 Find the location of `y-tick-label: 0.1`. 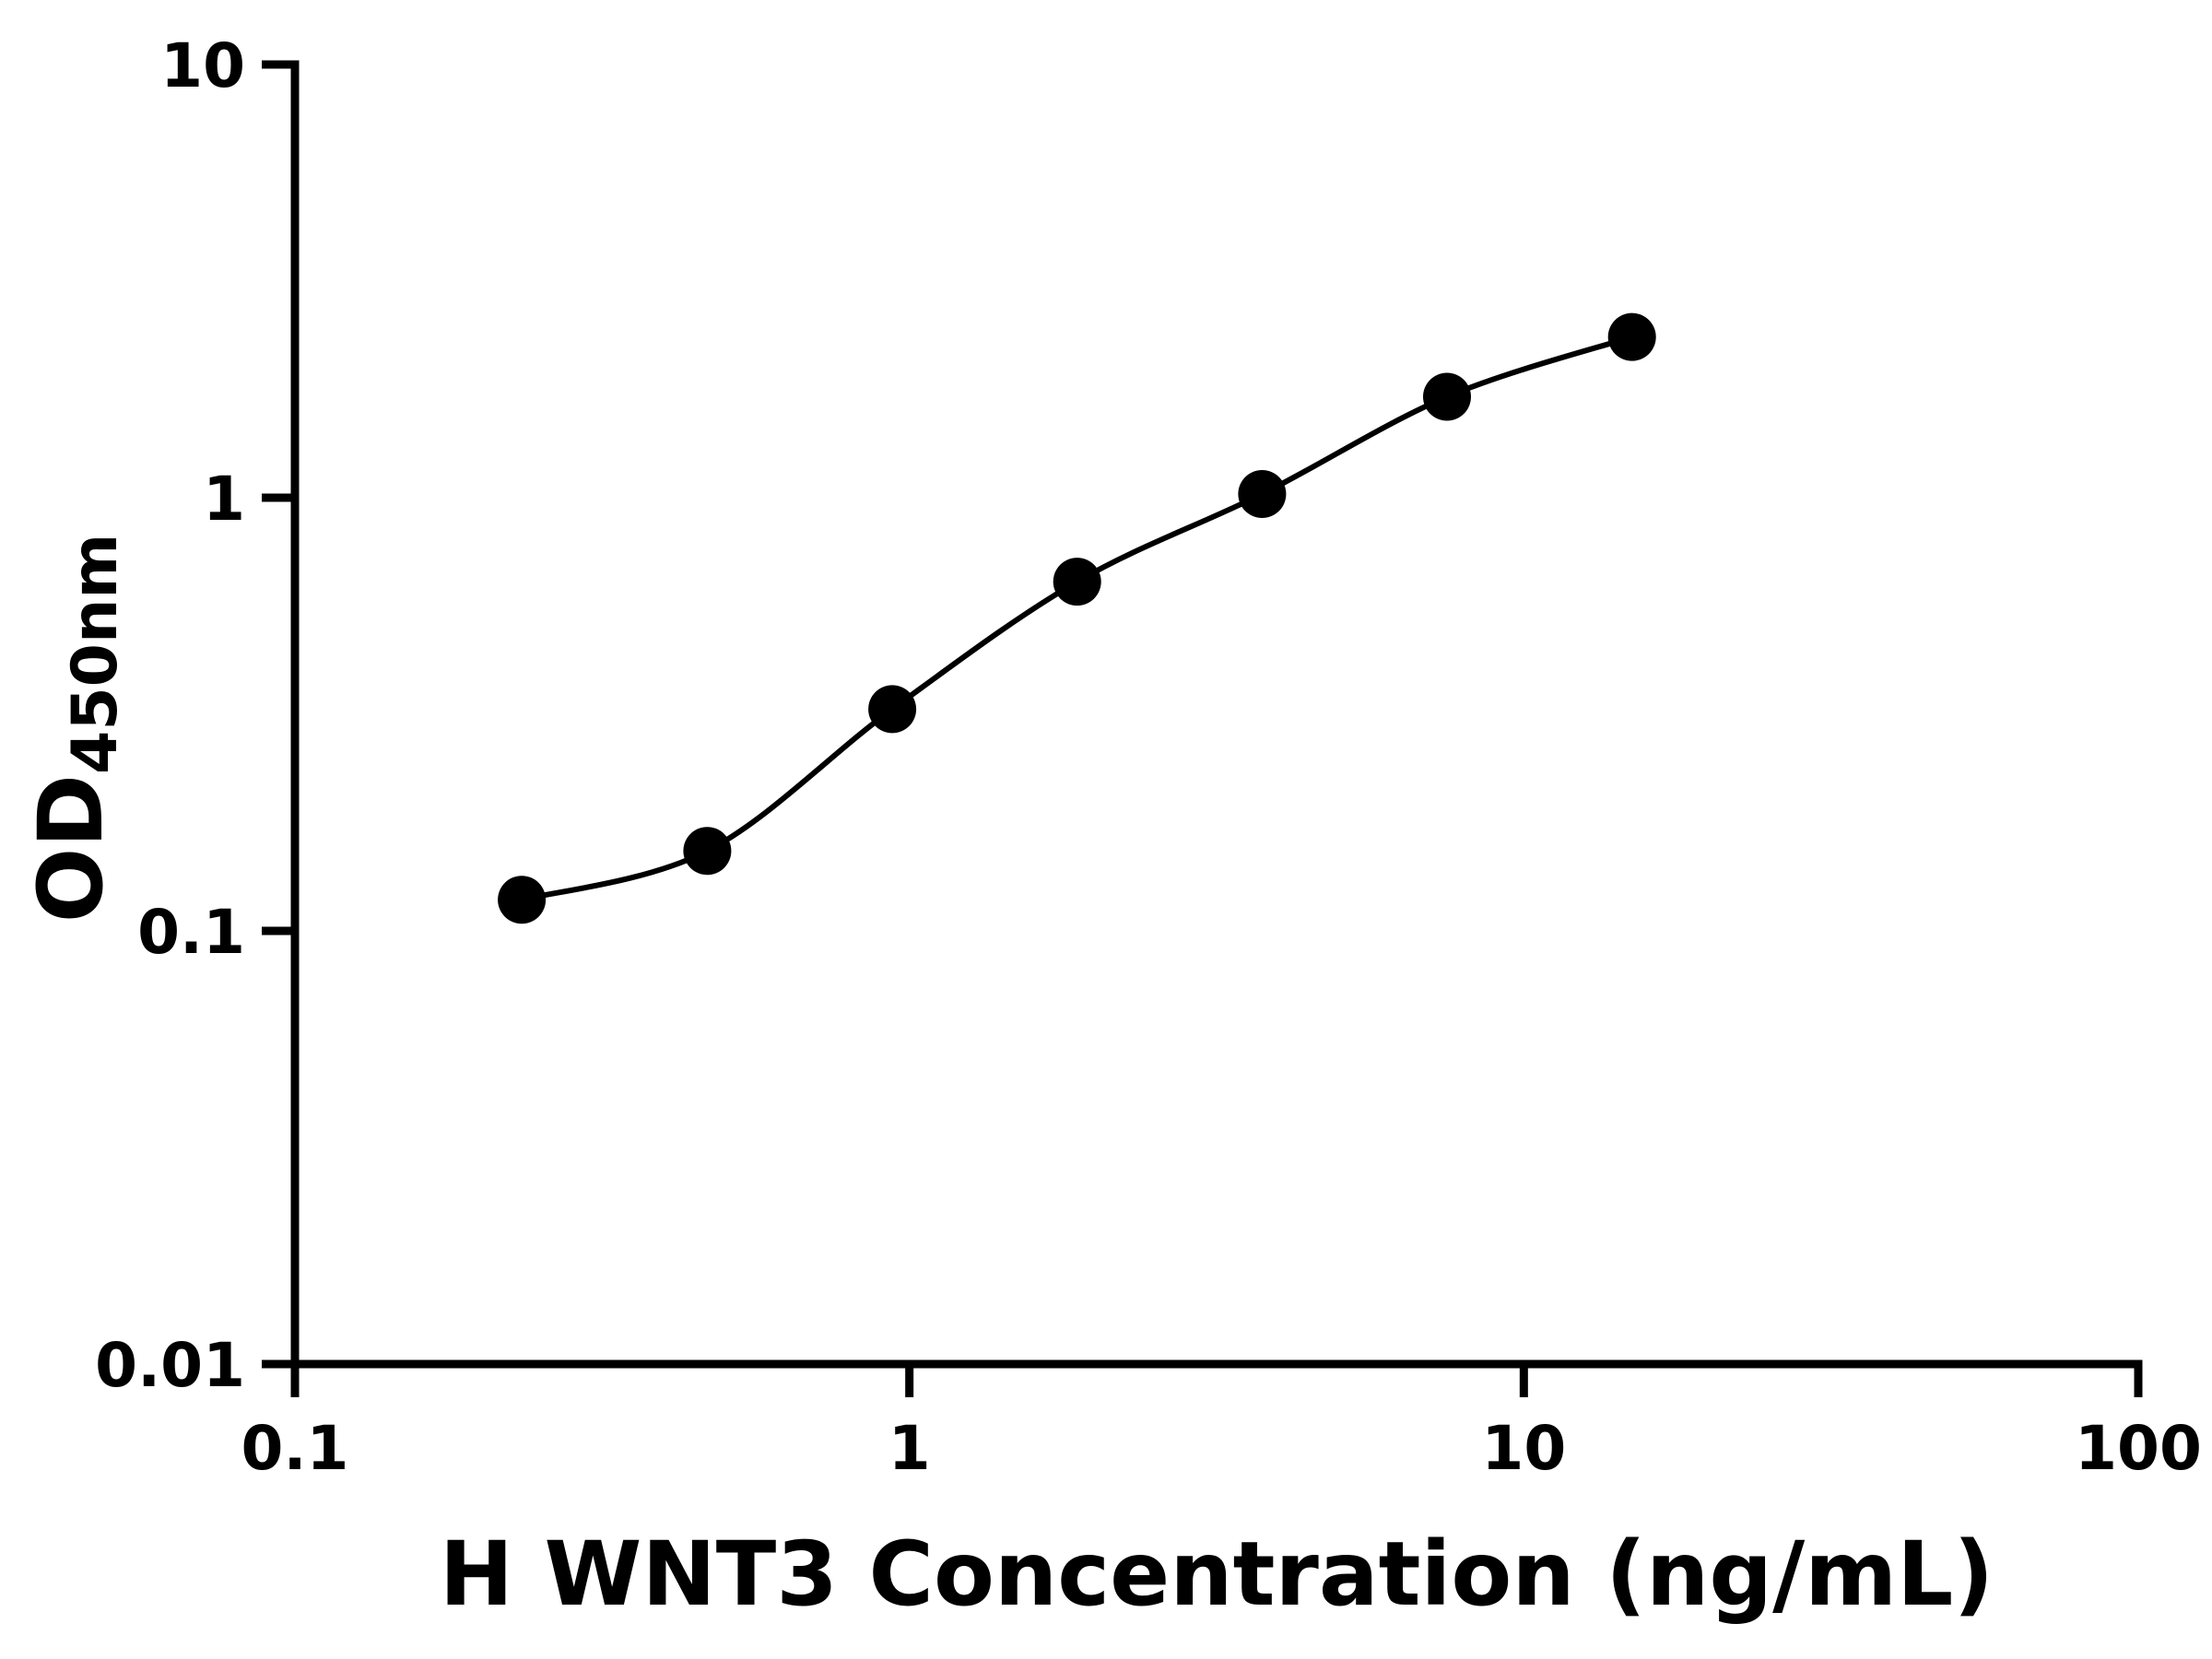

y-tick-label: 0.1 is located at coordinates (191, 932).